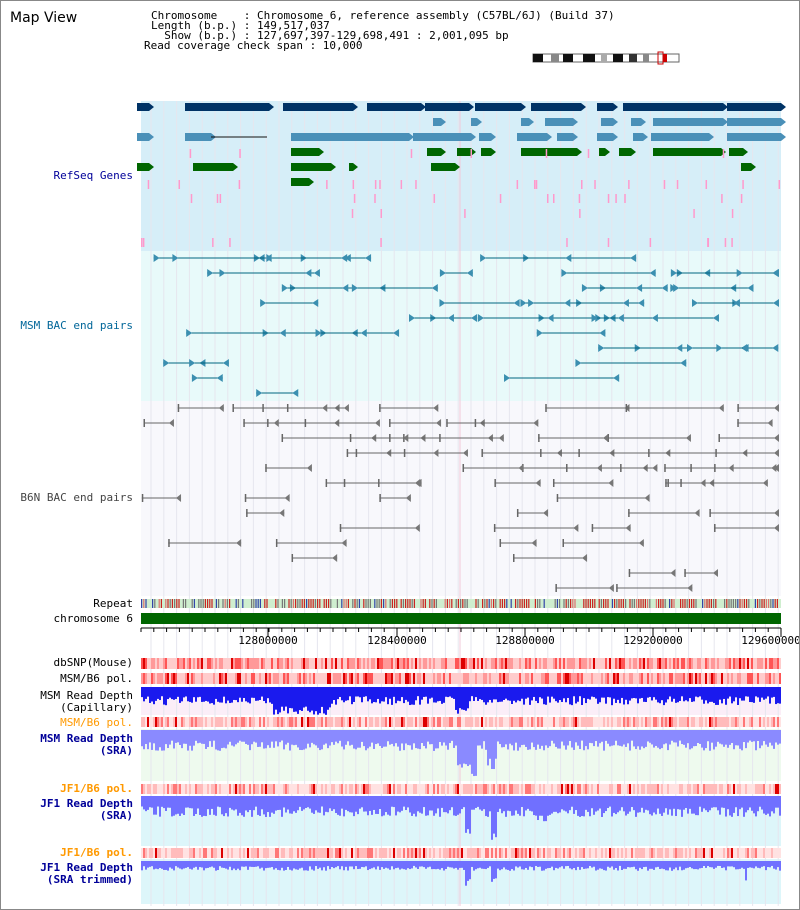 The image size is (800, 910). What do you see at coordinates (507, 378) in the screenshot?
I see `bac-end` at bounding box center [507, 378].